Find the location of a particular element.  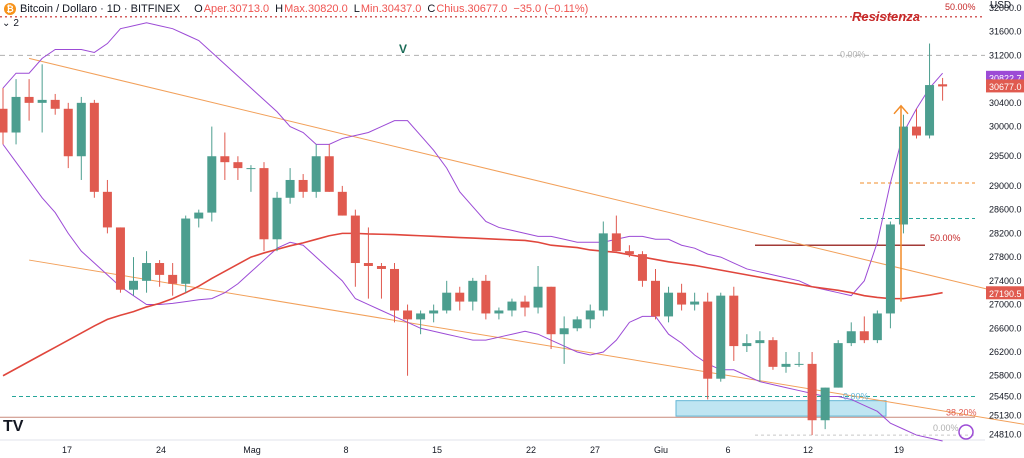

symbol-title: Bitcoin / Dollaro · 1D · BITFINEX is located at coordinates (100, 8).